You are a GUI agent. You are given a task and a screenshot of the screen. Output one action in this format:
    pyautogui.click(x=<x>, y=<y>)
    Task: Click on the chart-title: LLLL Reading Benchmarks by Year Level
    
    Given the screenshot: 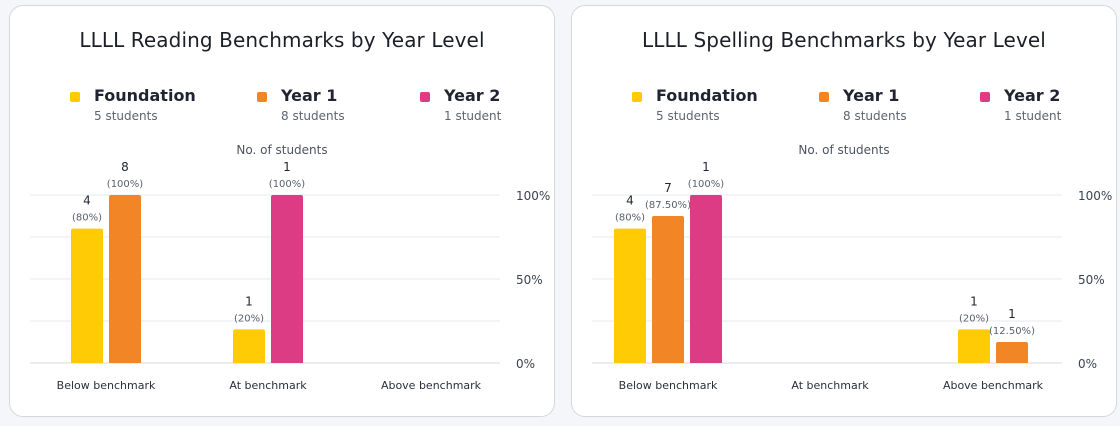 What is the action you would take?
    pyautogui.click(x=282, y=40)
    